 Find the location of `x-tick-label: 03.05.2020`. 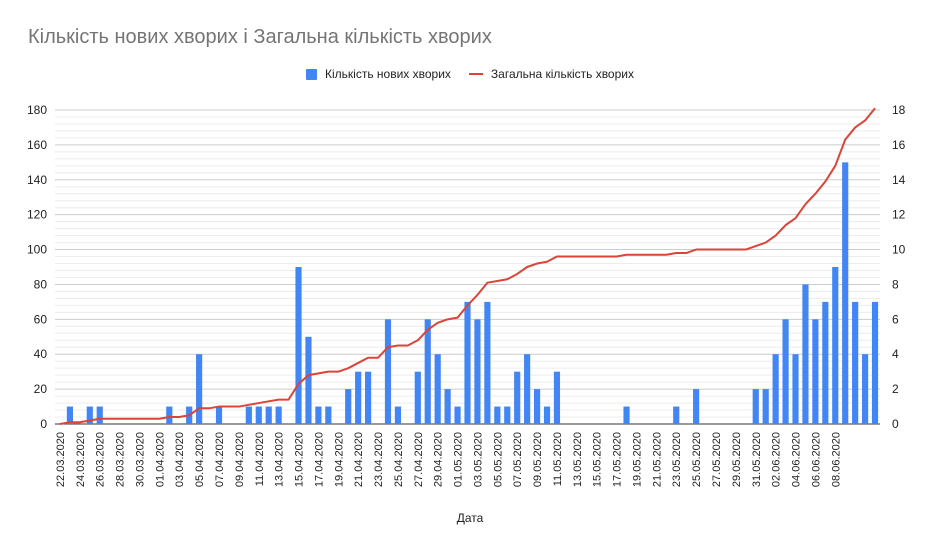

x-tick-label: 03.05.2020 is located at coordinates (478, 459).